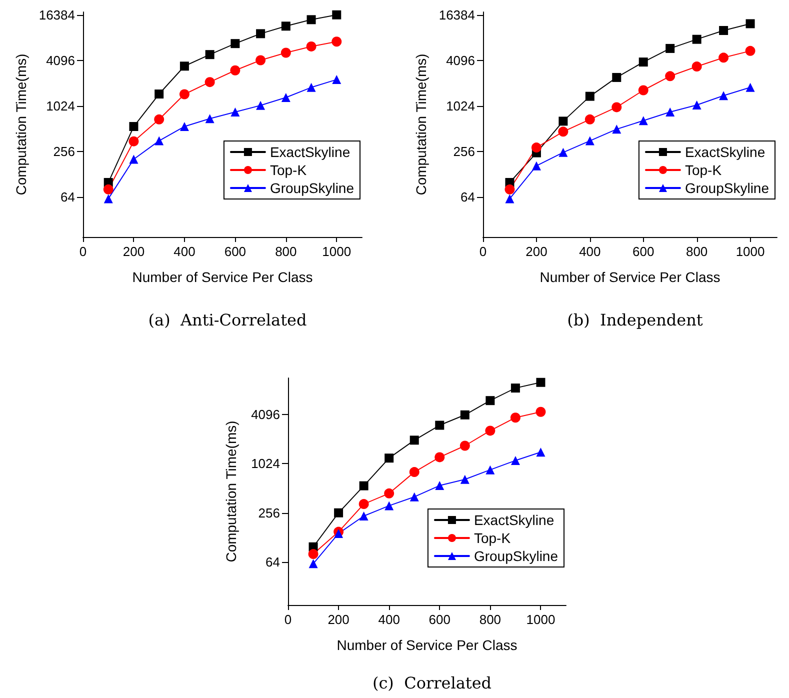 Image resolution: width=789 pixels, height=698 pixels. What do you see at coordinates (432, 683) in the screenshot?
I see `text: (c) Correlated` at bounding box center [432, 683].